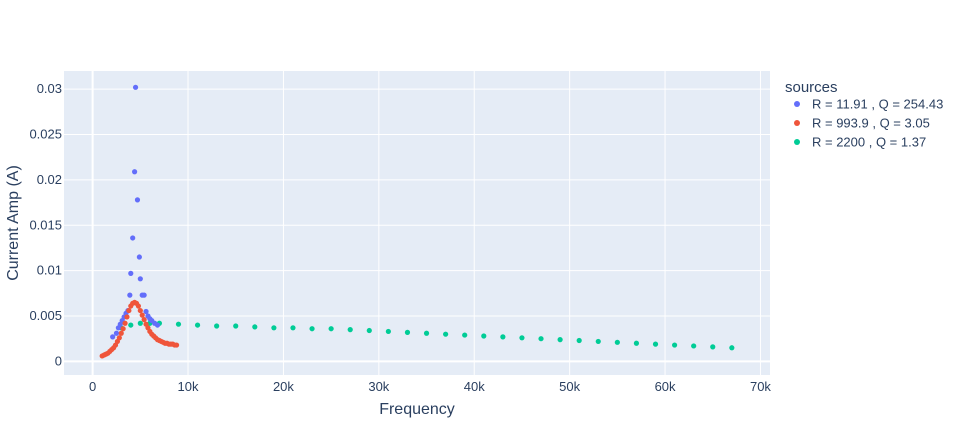 This screenshot has width=960, height=433. I want to click on legend-title: sources, so click(811, 87).